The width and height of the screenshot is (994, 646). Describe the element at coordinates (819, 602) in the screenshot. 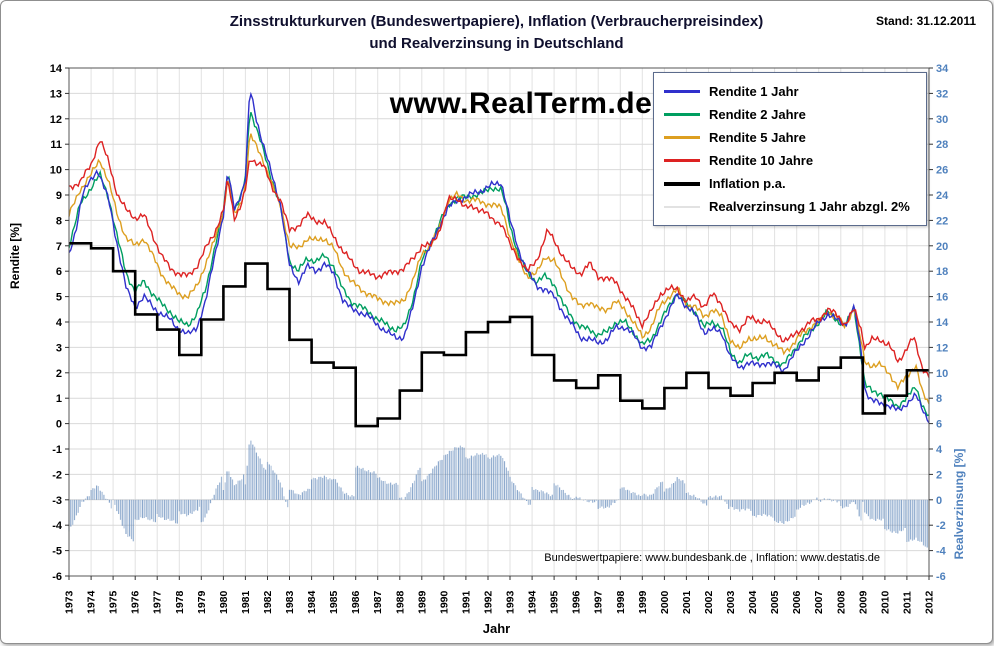

I see `x-tick-label: 2007` at that location.